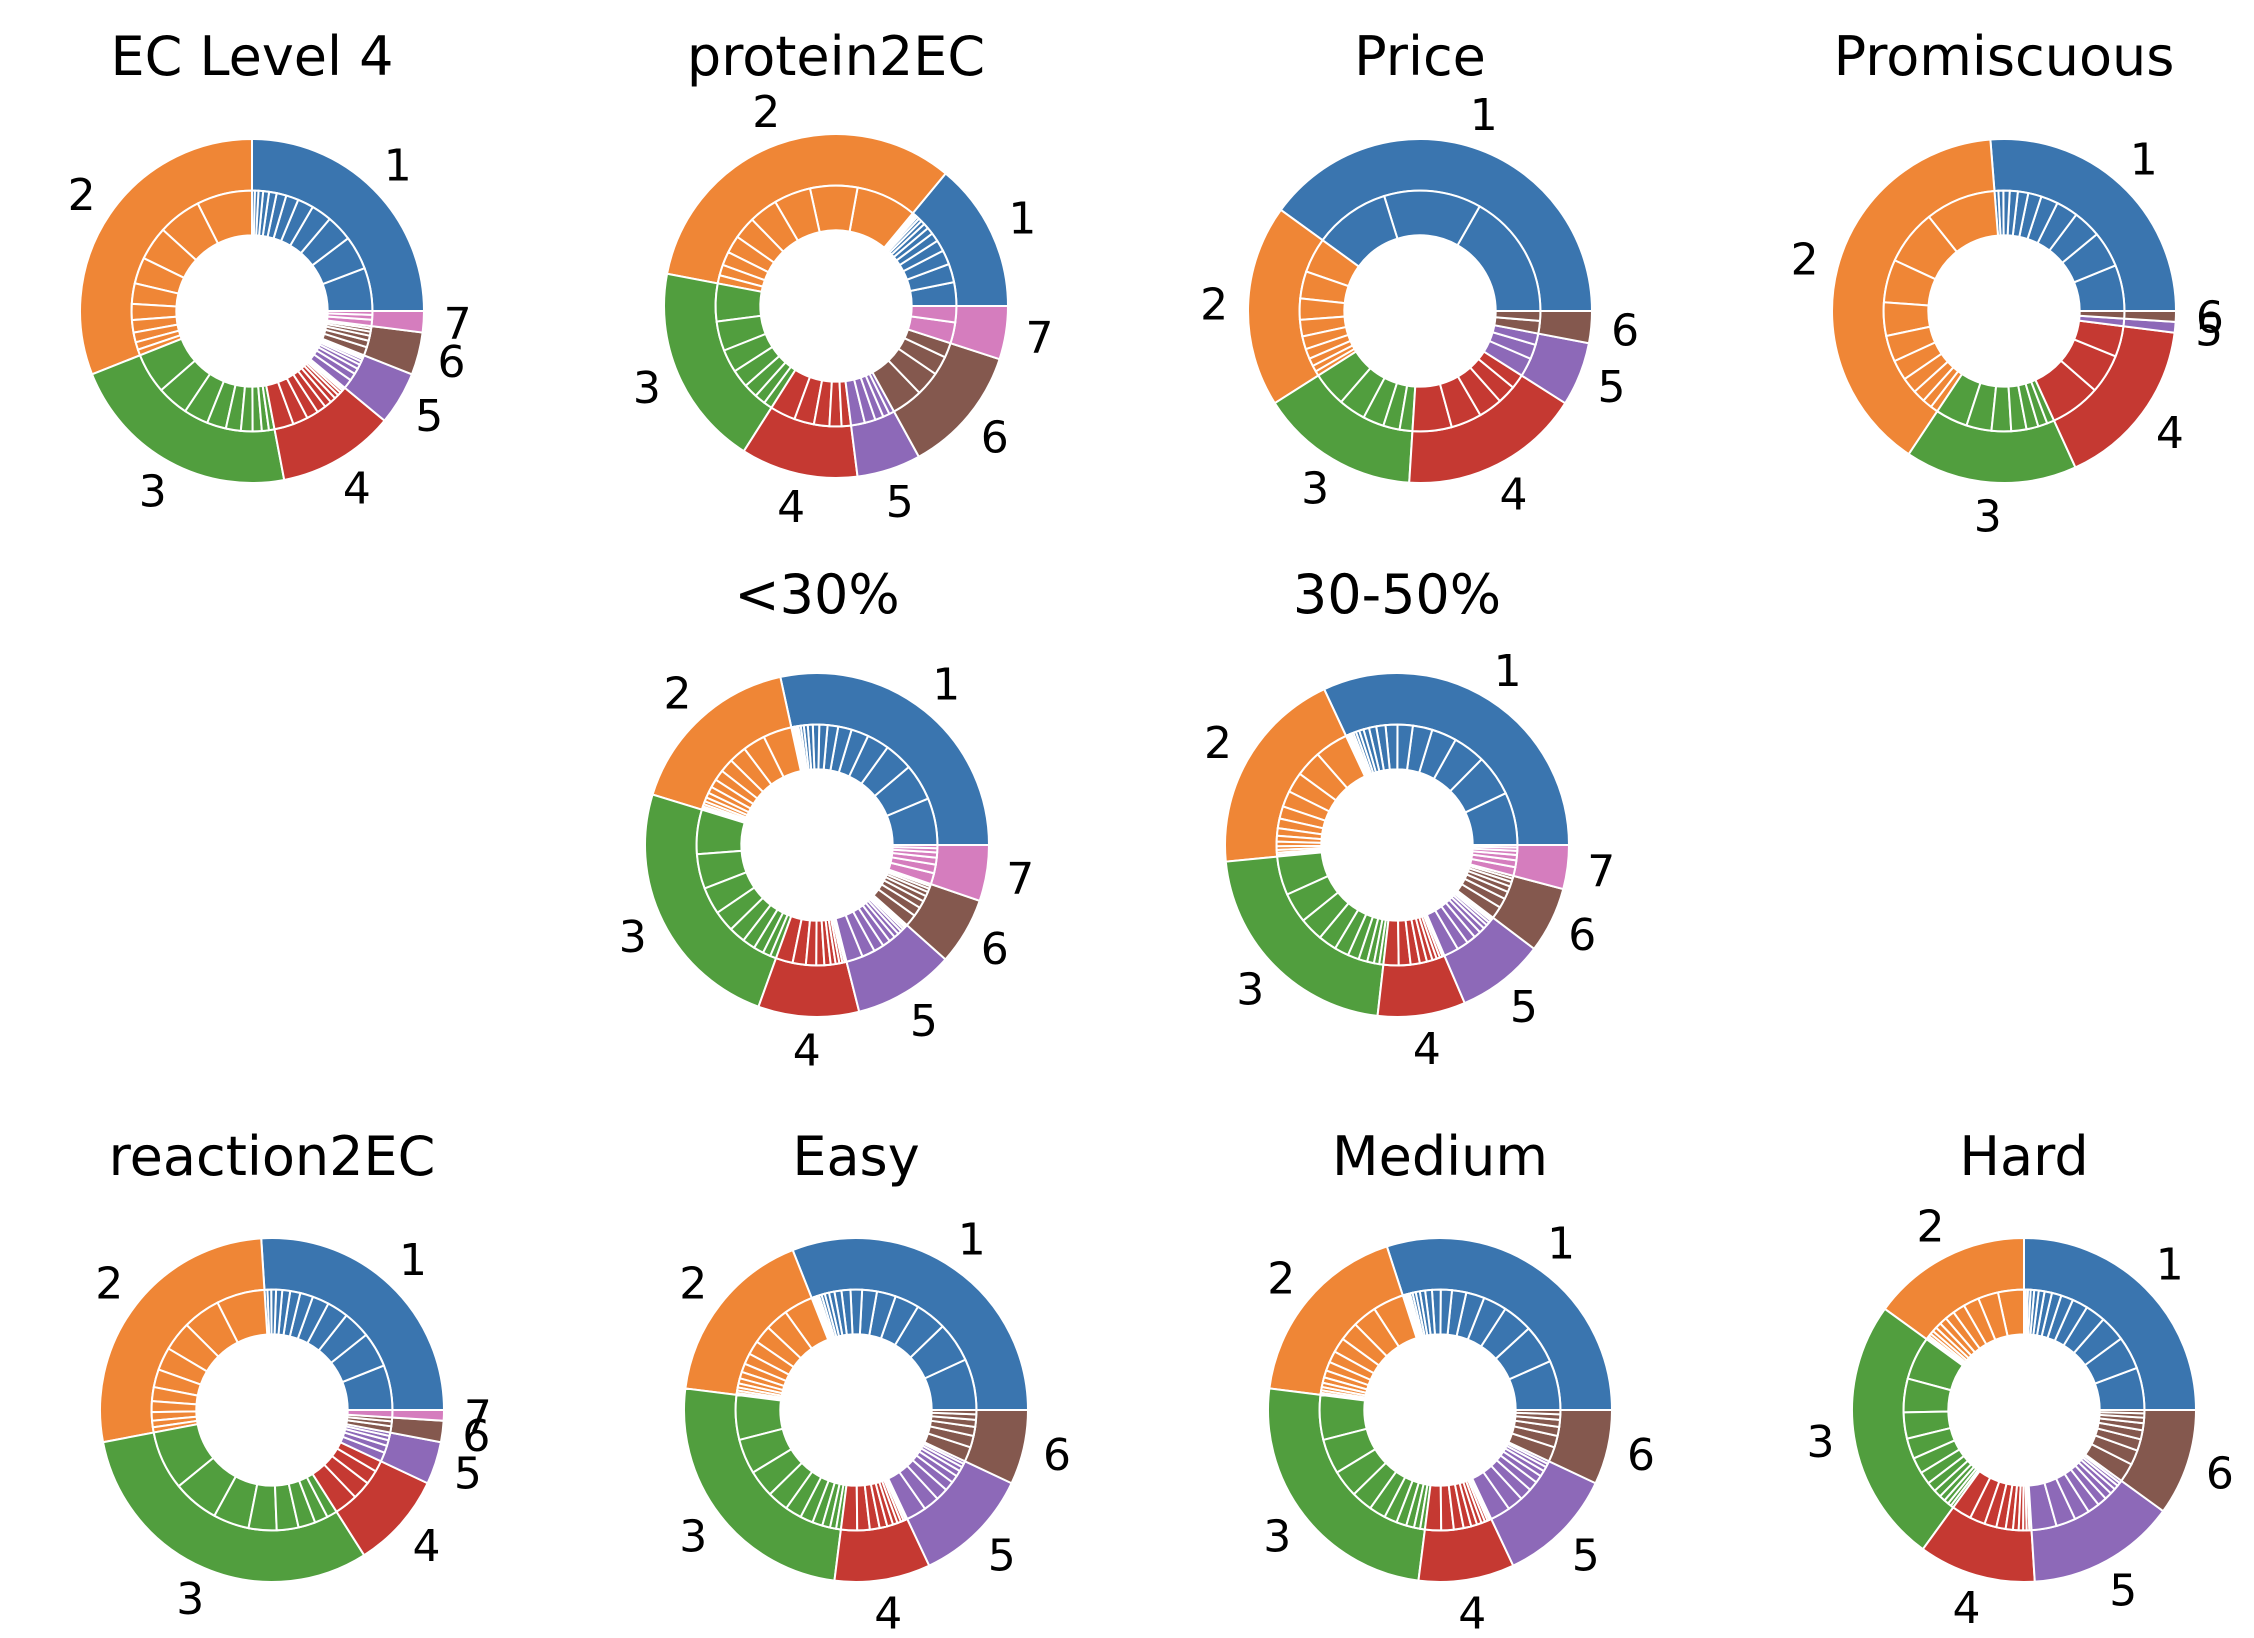 The height and width of the screenshot is (1638, 2254). I want to click on sunburst-panel-9: Hard 1 2 3 4 5 6, so click(2020, 1379).